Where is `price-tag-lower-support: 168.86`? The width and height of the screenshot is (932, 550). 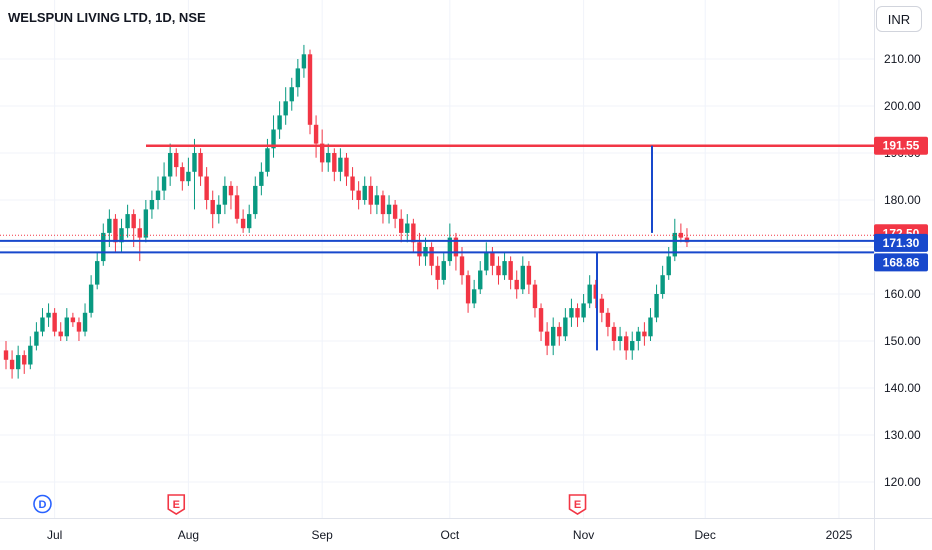
price-tag-lower-support: 168.86 is located at coordinates (901, 262).